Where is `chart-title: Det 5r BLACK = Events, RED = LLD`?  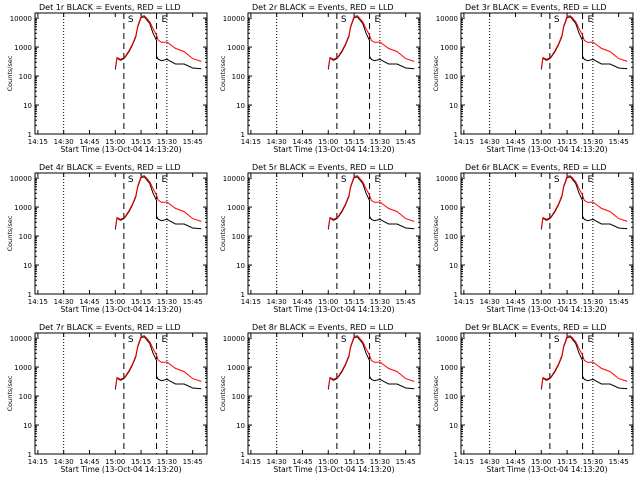
chart-title: Det 5r BLACK = Events, RED = LLD is located at coordinates (323, 167).